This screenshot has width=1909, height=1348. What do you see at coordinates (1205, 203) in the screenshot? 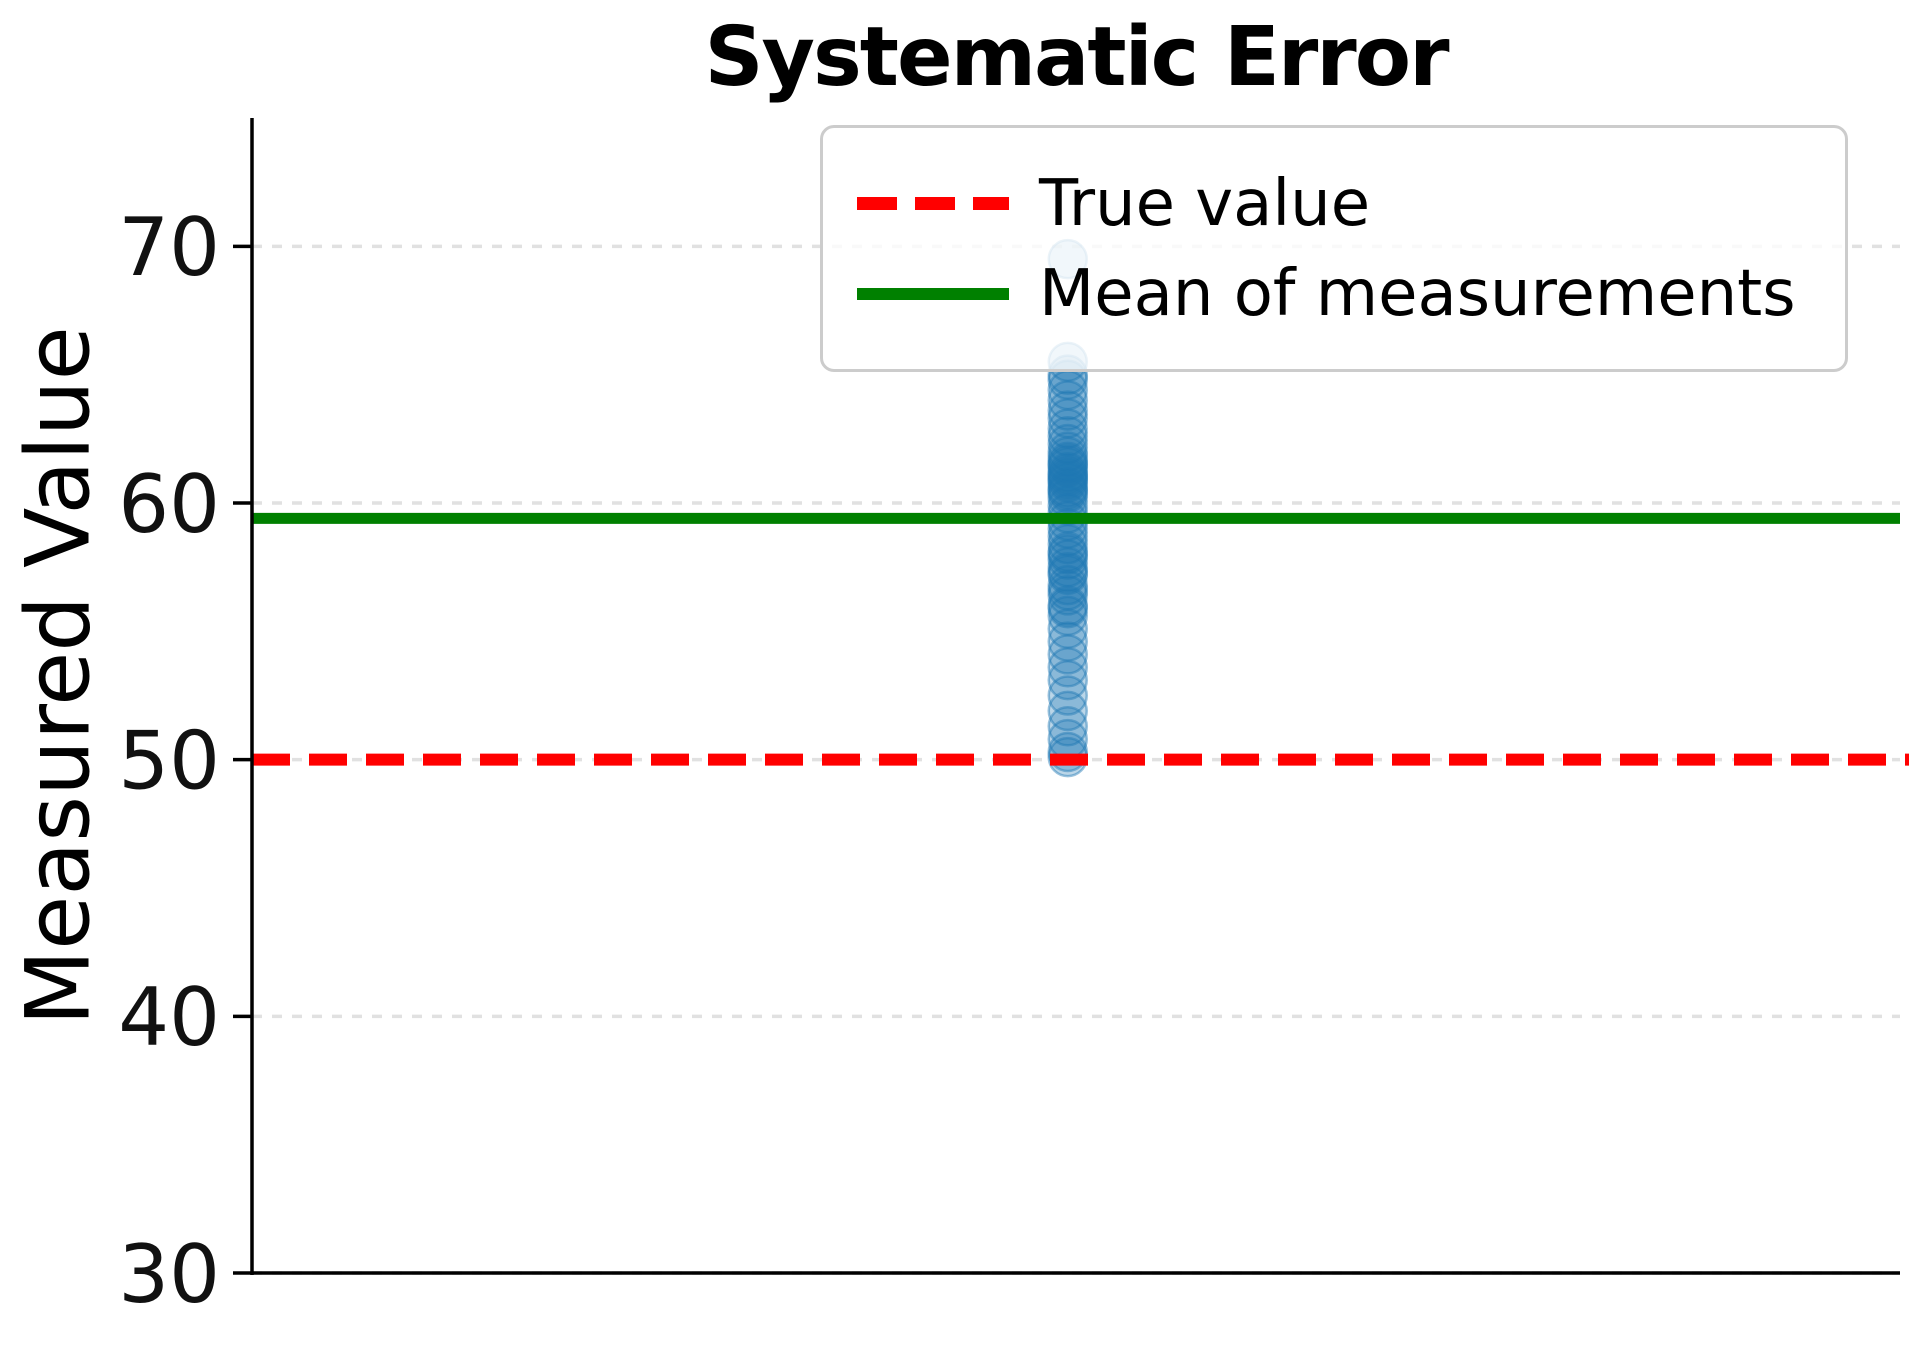
I see `legend-label-true-value: True value` at bounding box center [1205, 203].